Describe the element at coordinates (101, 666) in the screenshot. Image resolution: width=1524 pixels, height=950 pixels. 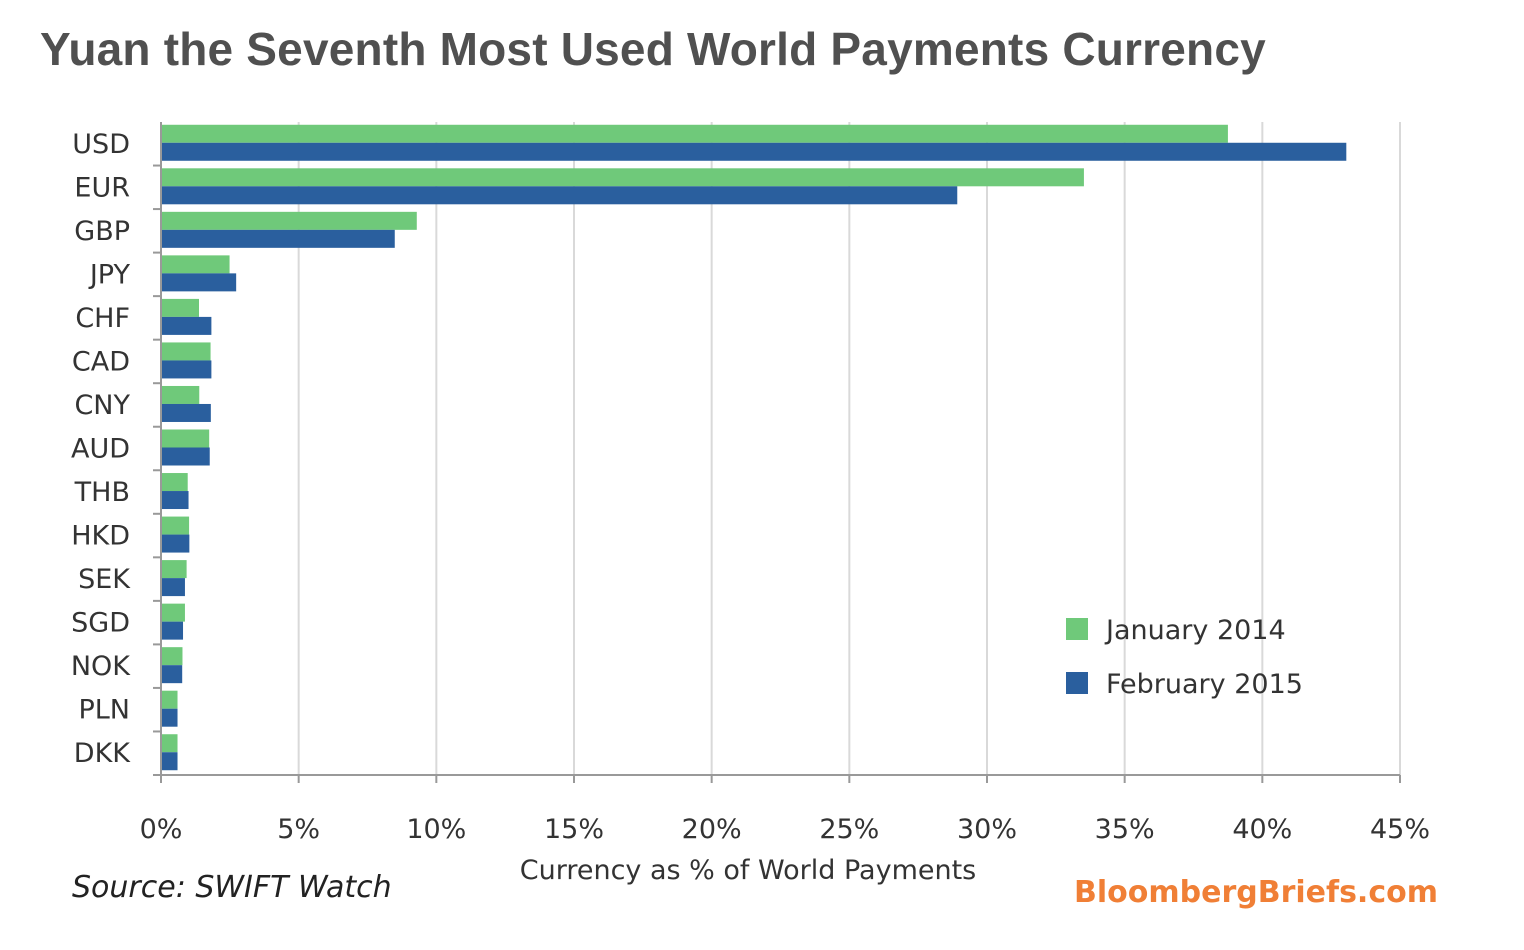
I see `category-label: NOK` at that location.